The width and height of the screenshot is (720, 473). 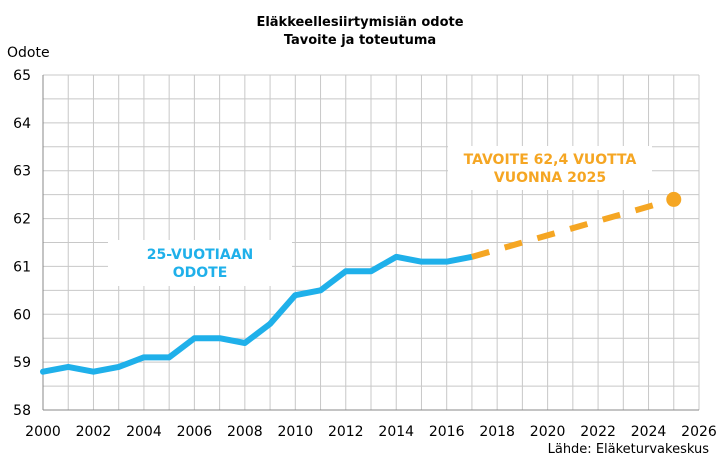 What do you see at coordinates (628, 449) in the screenshot?
I see `source-label: Lähde: Eläketurvakeskus` at bounding box center [628, 449].